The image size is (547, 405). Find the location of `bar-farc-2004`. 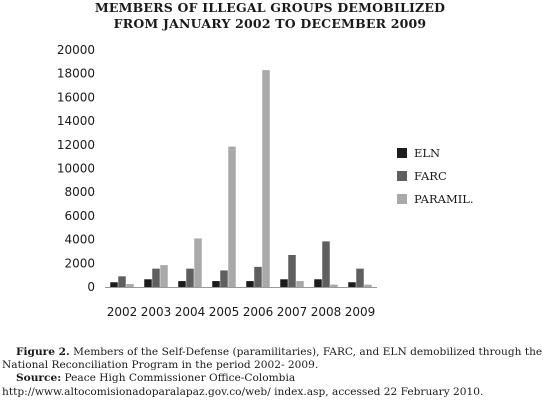

bar-farc-2004 is located at coordinates (190, 277).